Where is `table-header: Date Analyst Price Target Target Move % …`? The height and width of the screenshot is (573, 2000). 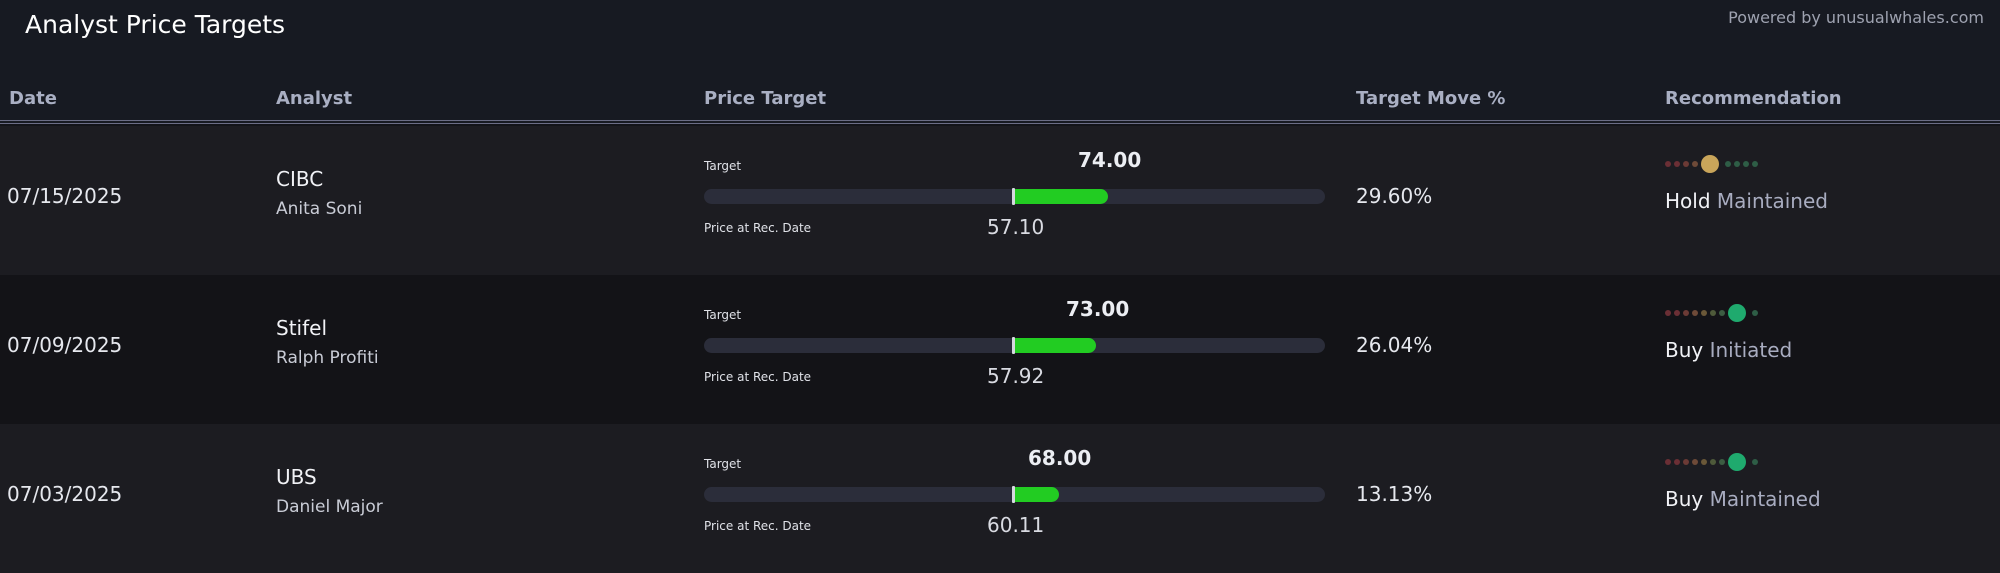 table-header: Date Analyst Price Target Target Move % … is located at coordinates (1000, 97).